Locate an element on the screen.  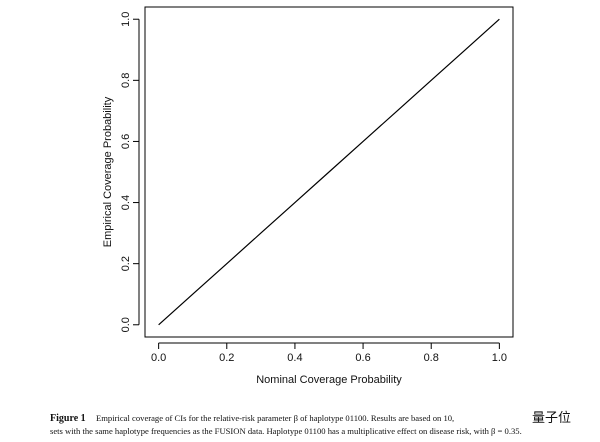
y-tick-label: 0.8 is located at coordinates (126, 80).